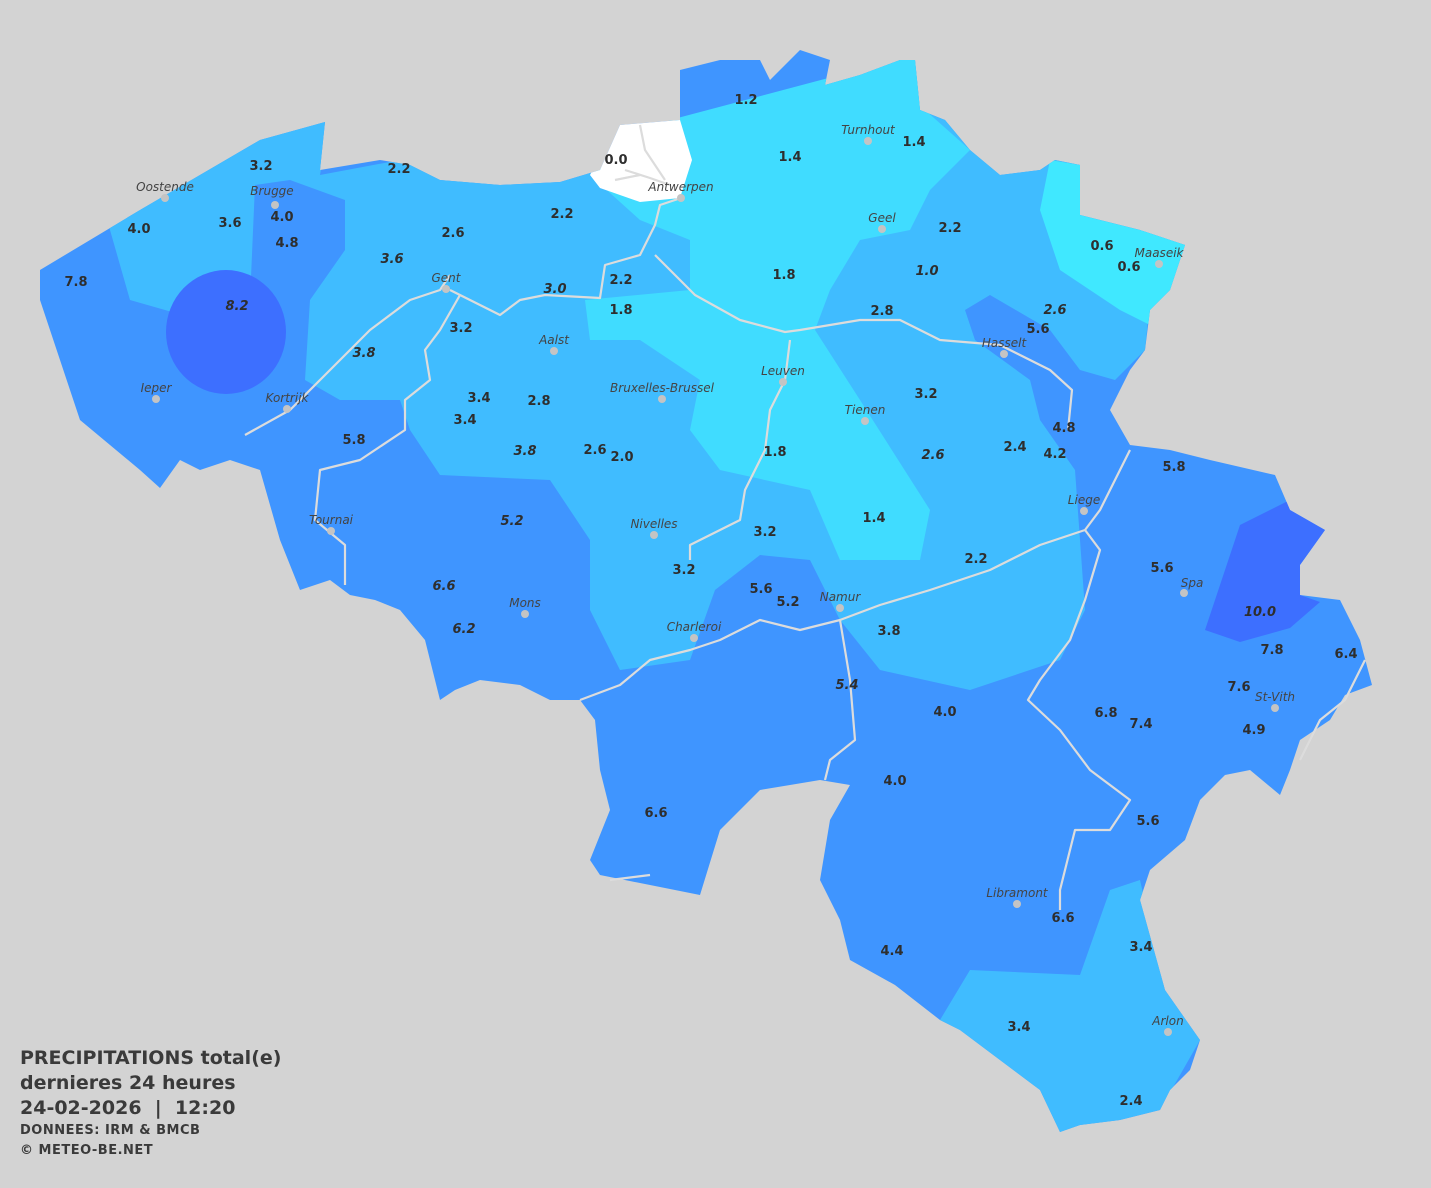 This screenshot has width=1431, height=1188. Describe the element at coordinates (783, 371) in the screenshot. I see `city-label: Leuven` at that location.